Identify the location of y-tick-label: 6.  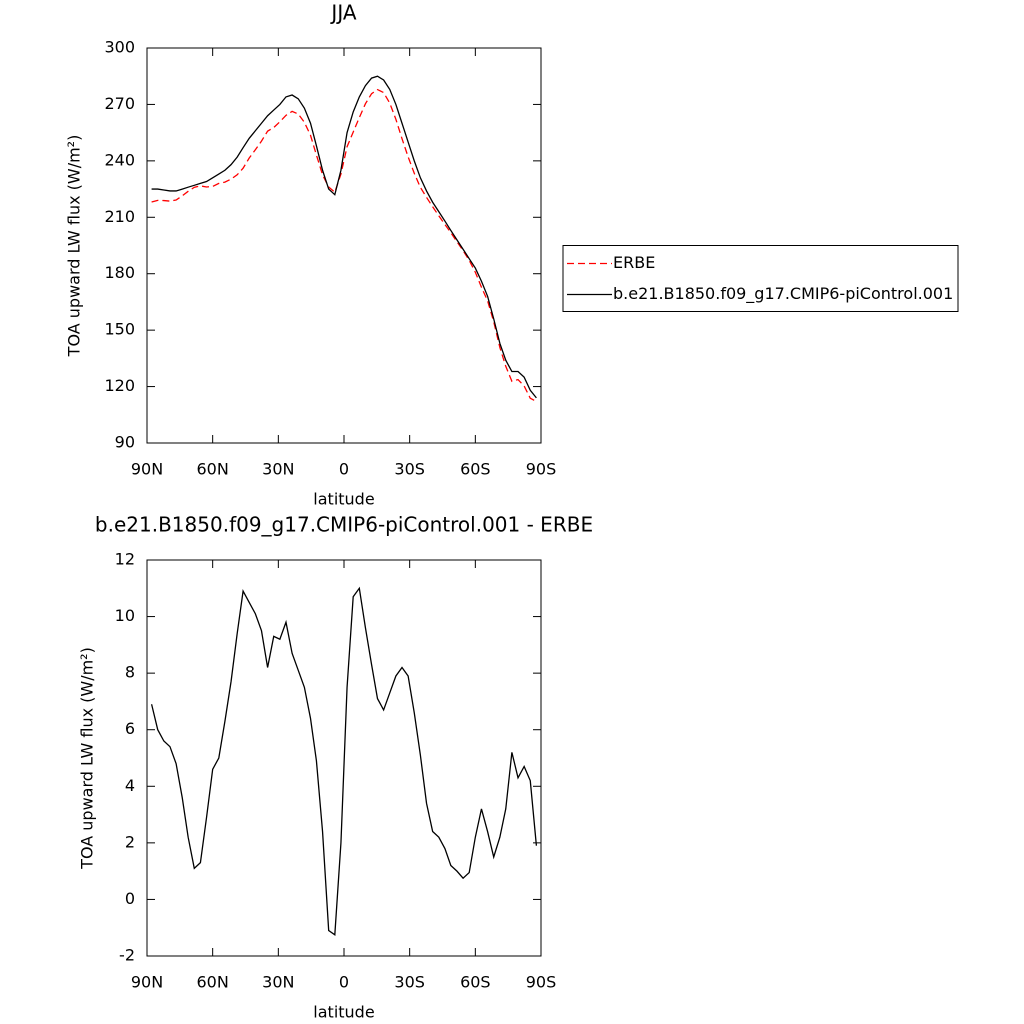
(130, 728).